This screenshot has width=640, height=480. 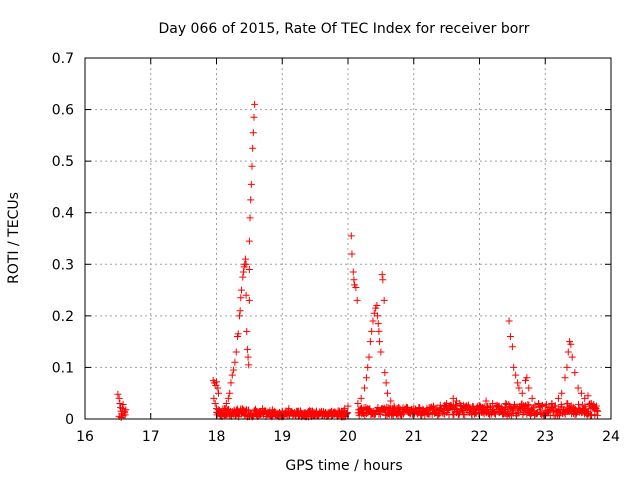 What do you see at coordinates (545, 437) in the screenshot?
I see `x-tick-label: 23` at bounding box center [545, 437].